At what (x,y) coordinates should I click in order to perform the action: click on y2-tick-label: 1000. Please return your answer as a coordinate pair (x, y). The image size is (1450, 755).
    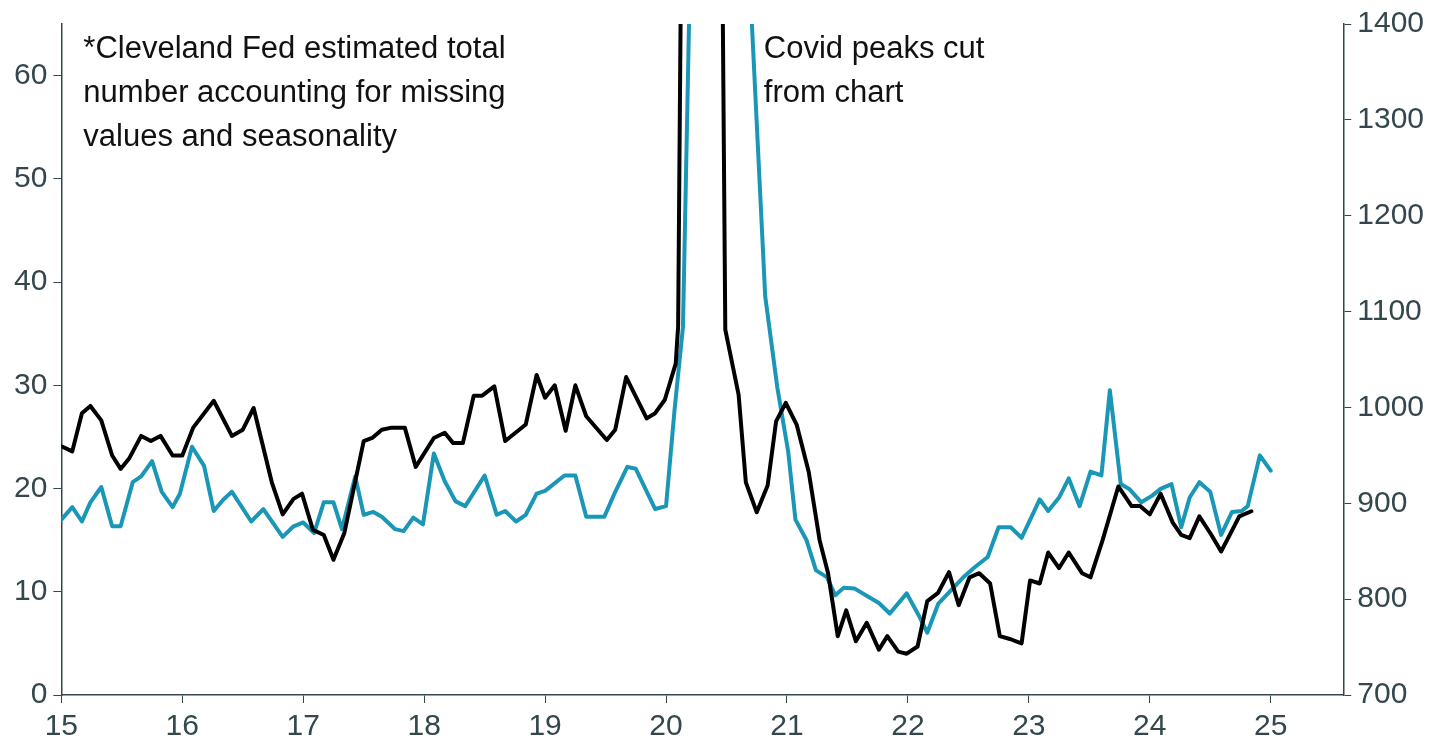
    Looking at the image, I should click on (1391, 405).